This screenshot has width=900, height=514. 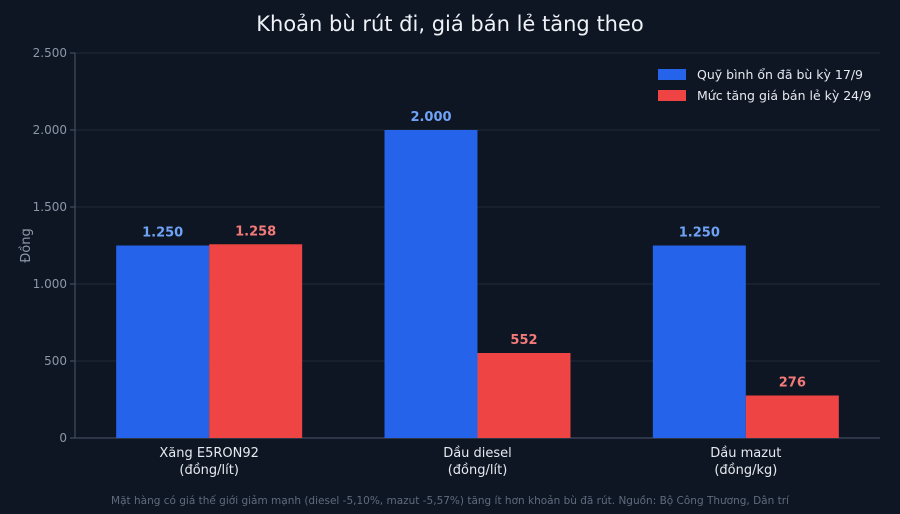 I want to click on legend-label-subsidy: Quỹ bình ổn đã bù kỳ 17/9, so click(x=780, y=74).